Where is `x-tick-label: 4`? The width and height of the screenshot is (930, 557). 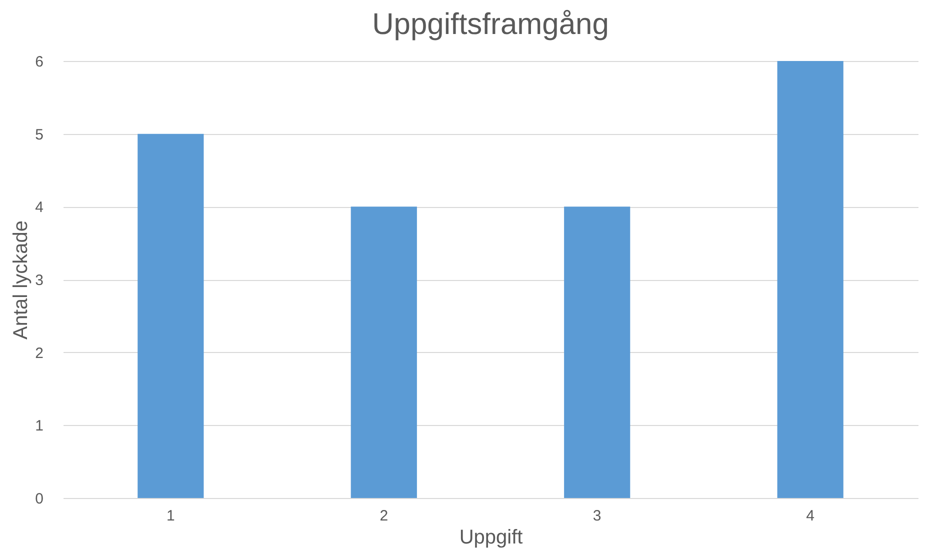
x-tick-label: 4 is located at coordinates (810, 516).